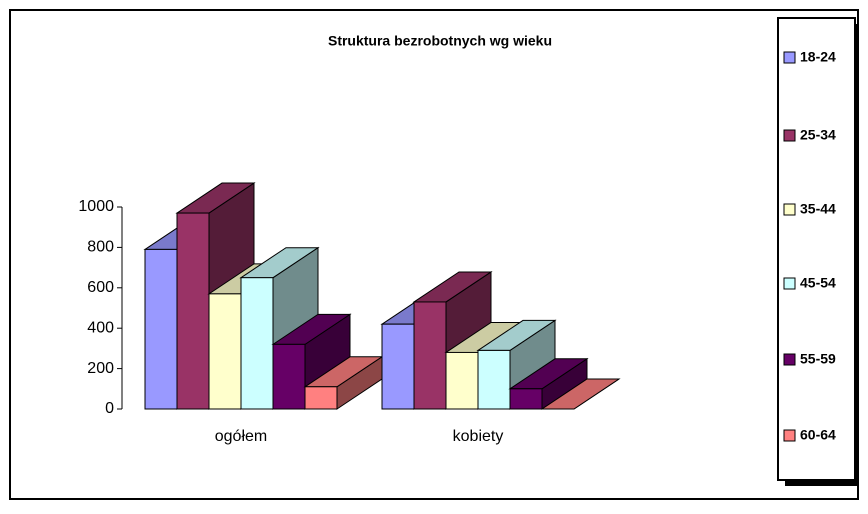 This screenshot has height=514, width=868. I want to click on legend-label: 18-24, so click(818, 57).